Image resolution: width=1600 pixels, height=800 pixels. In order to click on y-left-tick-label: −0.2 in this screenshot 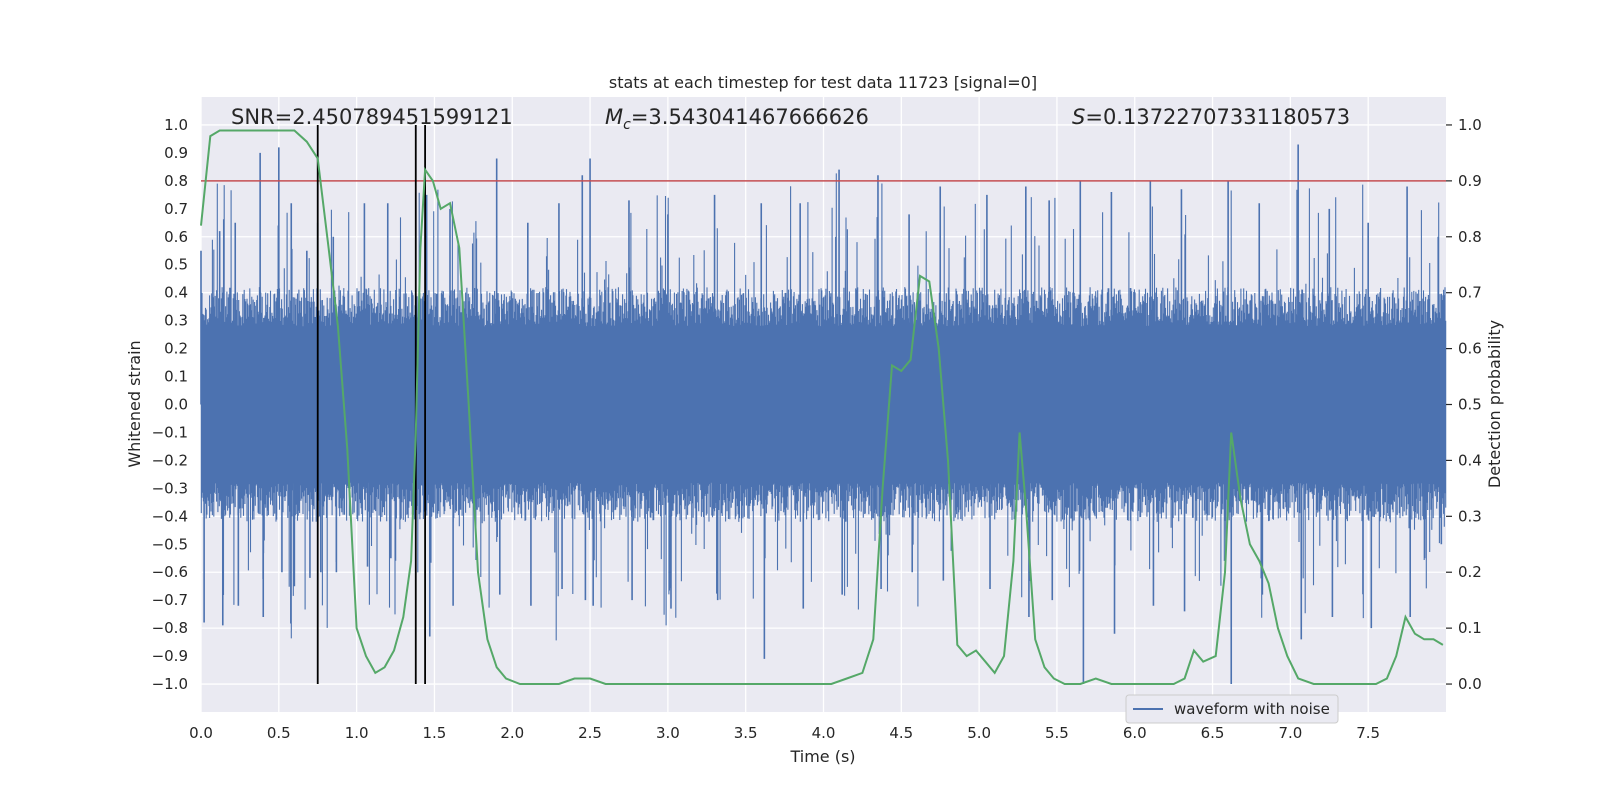, I will do `click(170, 460)`.